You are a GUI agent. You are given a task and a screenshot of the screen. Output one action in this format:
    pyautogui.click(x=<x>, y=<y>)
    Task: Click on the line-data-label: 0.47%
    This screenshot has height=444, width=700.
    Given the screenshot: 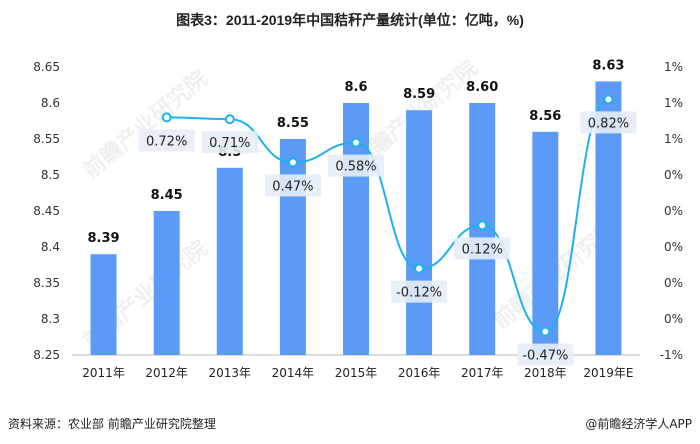 What is the action you would take?
    pyautogui.click(x=292, y=186)
    